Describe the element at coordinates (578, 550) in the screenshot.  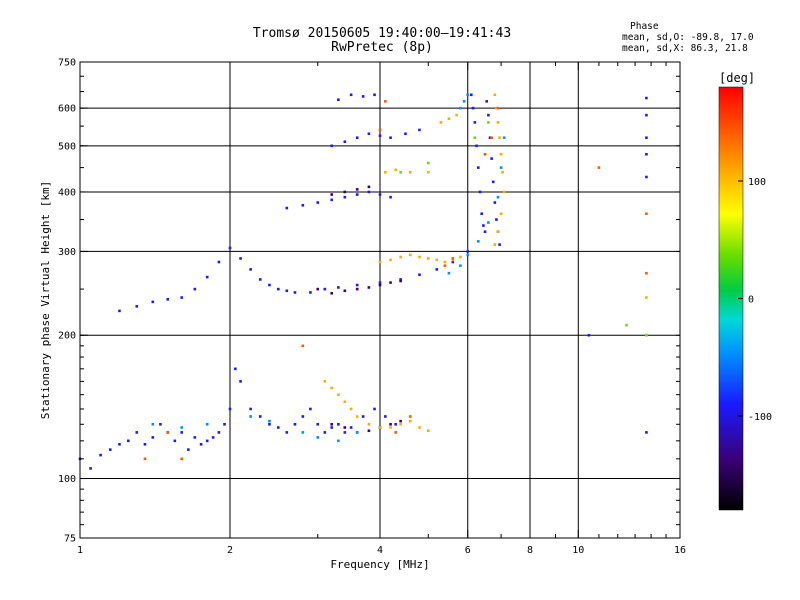
I see `x-tick-label: 10` at that location.